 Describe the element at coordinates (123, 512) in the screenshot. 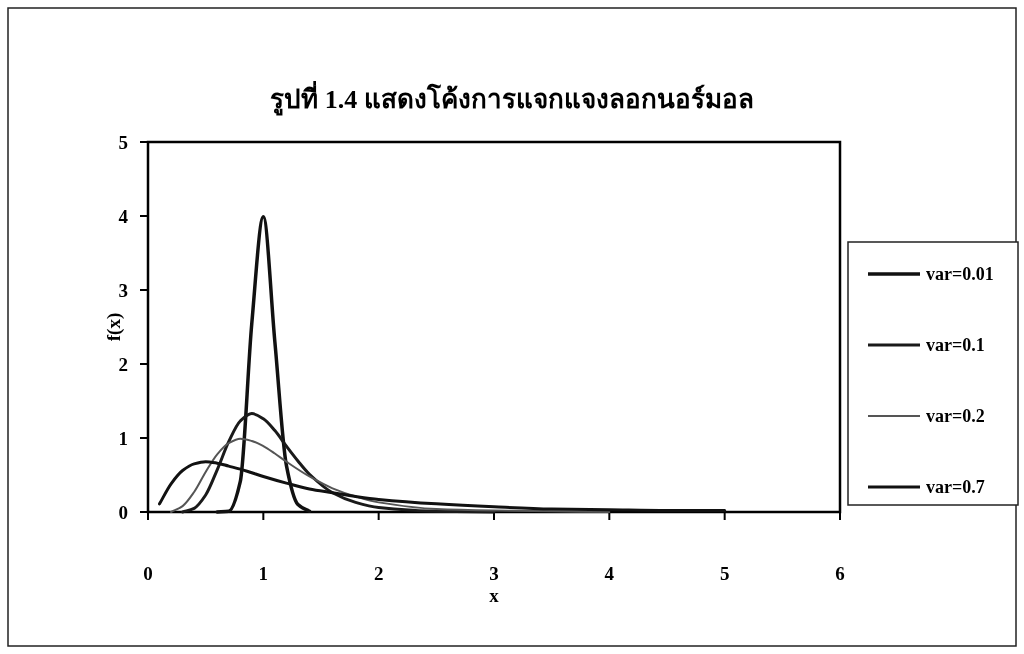

I see `y-tick-label: 0` at that location.